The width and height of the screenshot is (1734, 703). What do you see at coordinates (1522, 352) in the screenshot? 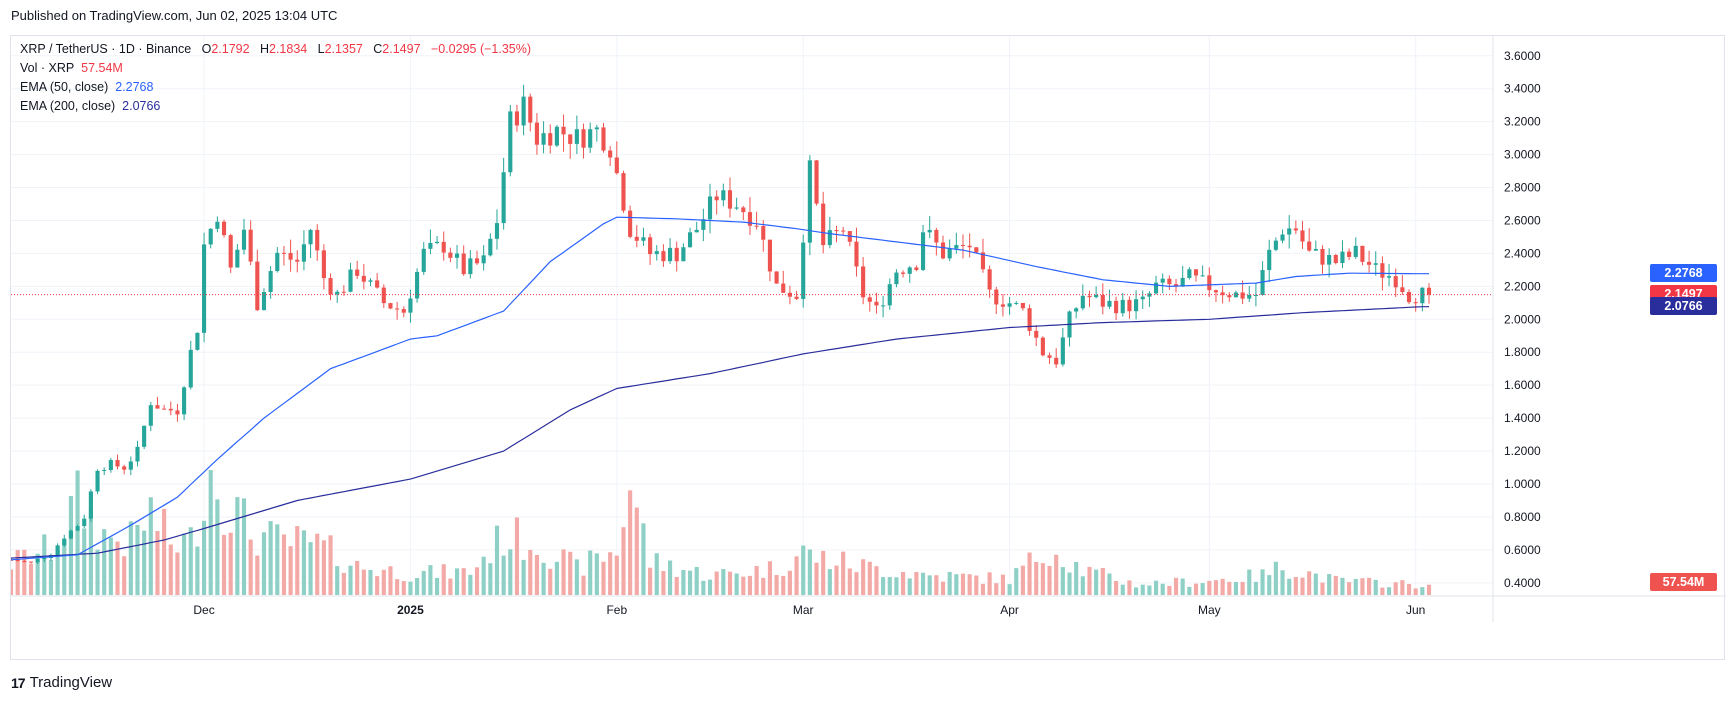
I see `y-tick-label: 1.8000` at bounding box center [1522, 352].